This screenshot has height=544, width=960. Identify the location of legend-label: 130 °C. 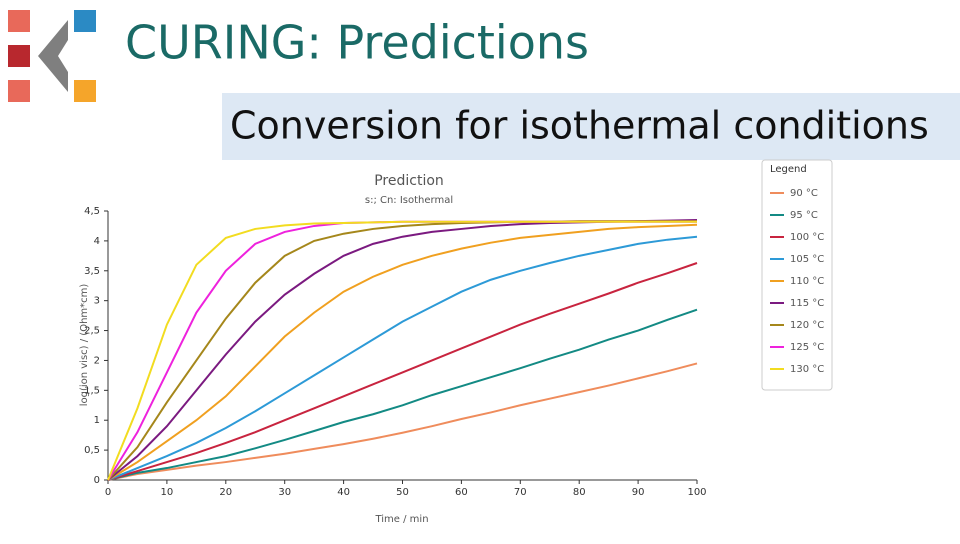
(807, 369).